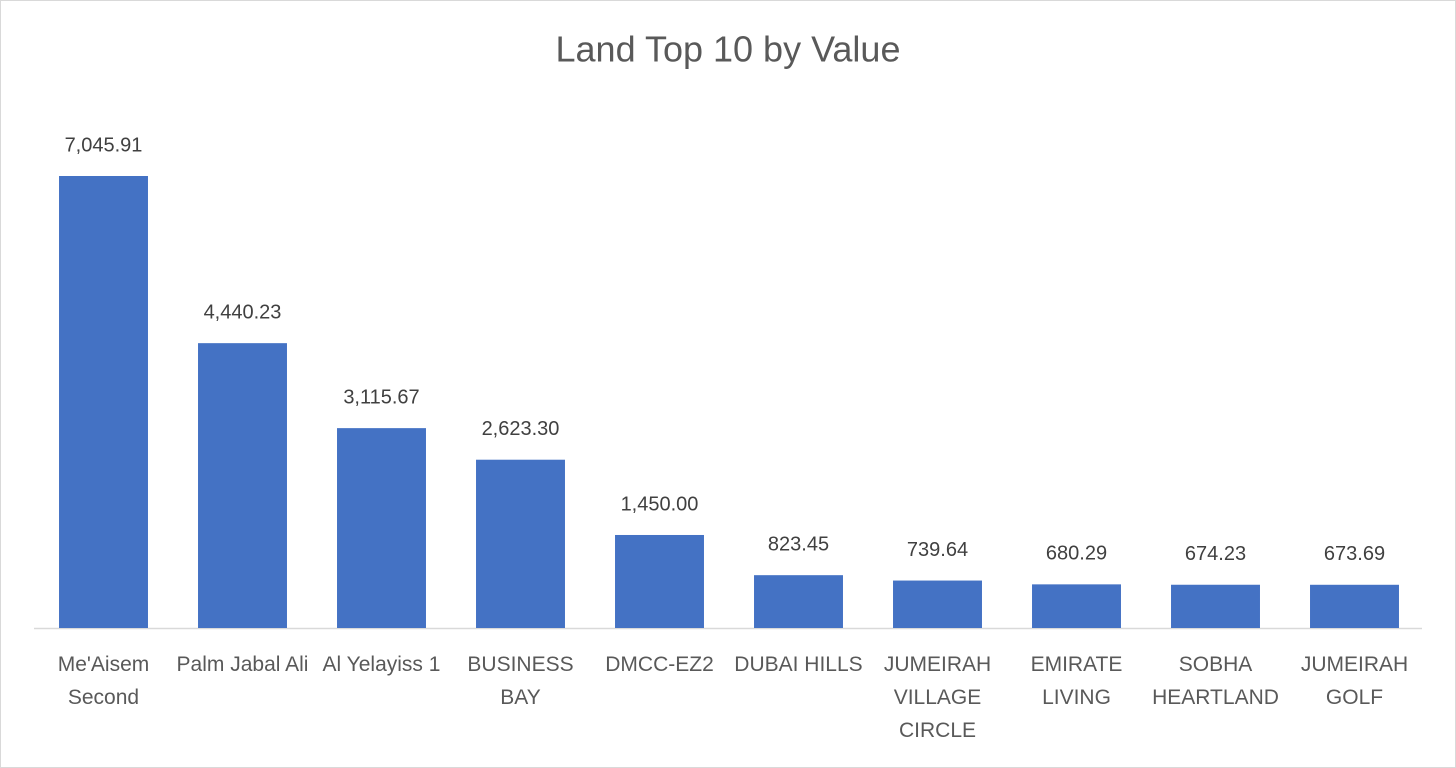 The width and height of the screenshot is (1456, 768). I want to click on x-tick-label: BUSINESS BAY, so click(520, 681).